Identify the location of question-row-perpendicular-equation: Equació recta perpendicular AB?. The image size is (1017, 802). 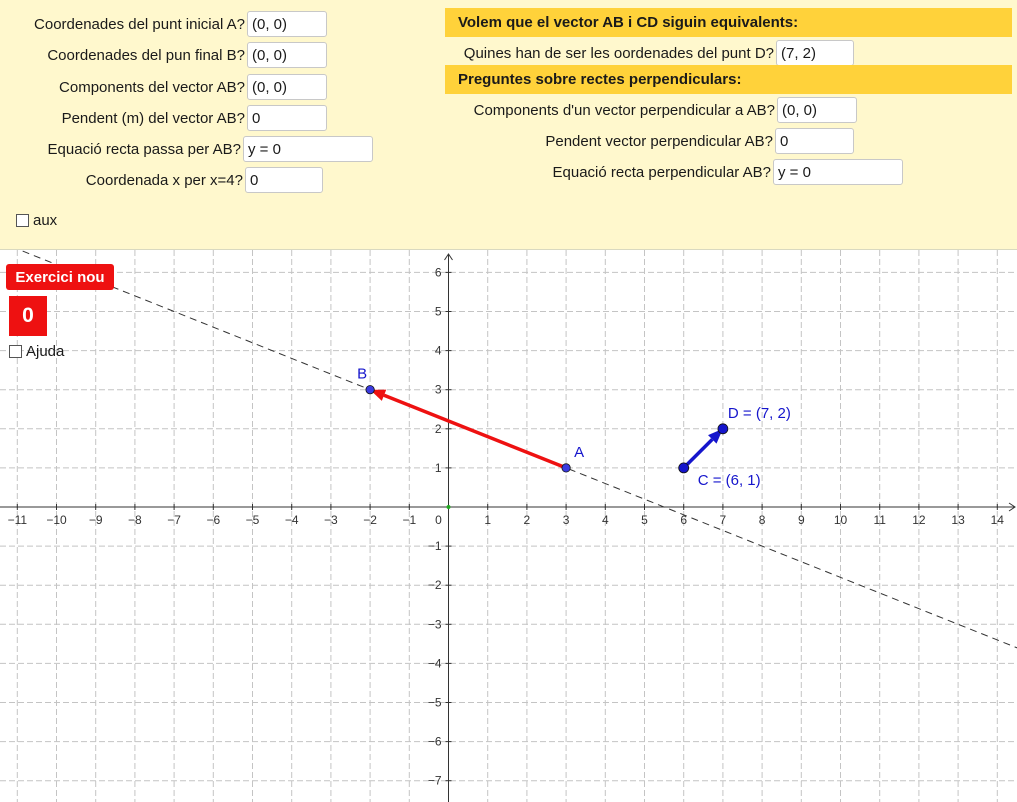
(728, 172).